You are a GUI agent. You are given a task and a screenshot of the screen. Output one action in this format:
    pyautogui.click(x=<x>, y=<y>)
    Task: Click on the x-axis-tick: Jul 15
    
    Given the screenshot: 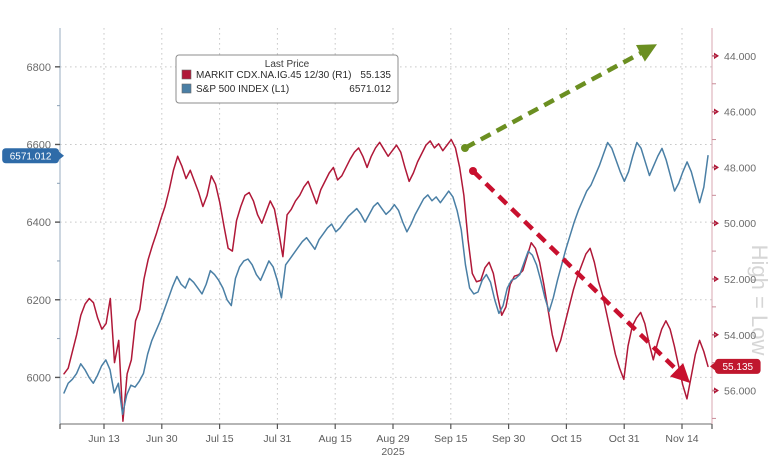 What is the action you would take?
    pyautogui.click(x=220, y=439)
    